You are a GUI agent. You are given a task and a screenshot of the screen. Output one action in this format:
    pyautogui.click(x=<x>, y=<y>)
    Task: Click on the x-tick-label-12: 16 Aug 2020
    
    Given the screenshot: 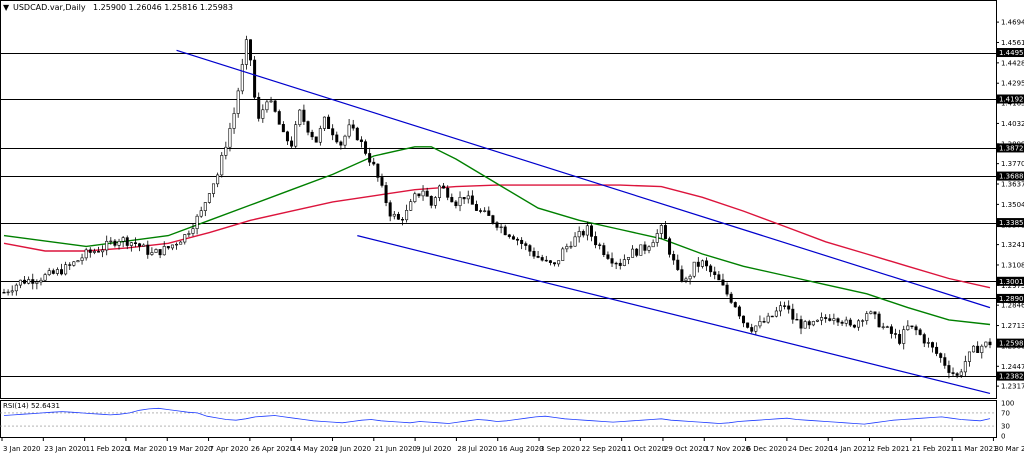 What is the action you would take?
    pyautogui.click(x=521, y=449)
    